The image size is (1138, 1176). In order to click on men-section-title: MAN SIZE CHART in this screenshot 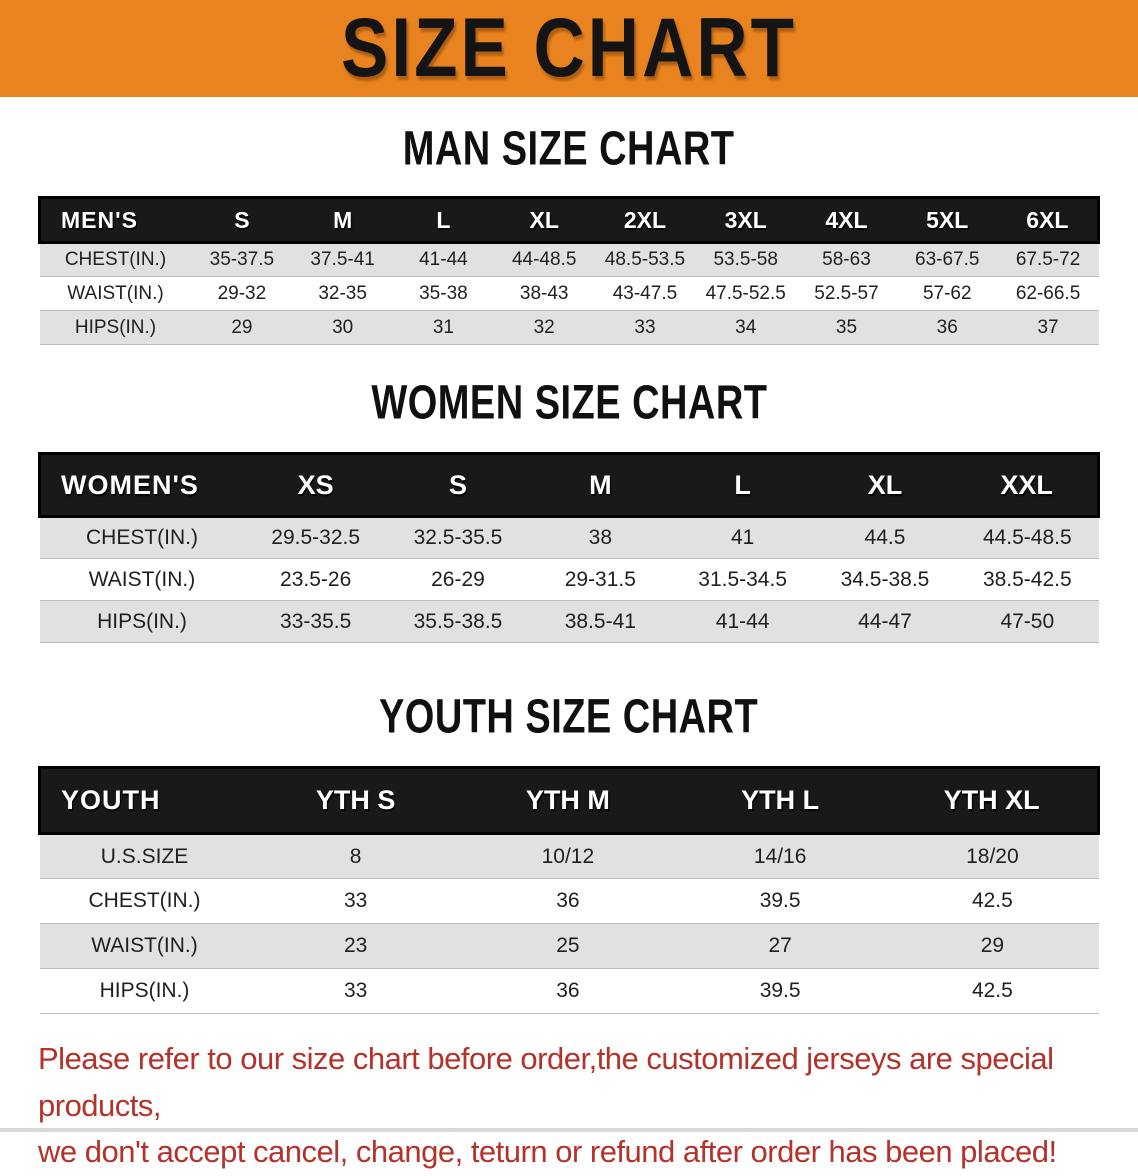, I will do `click(569, 149)`.